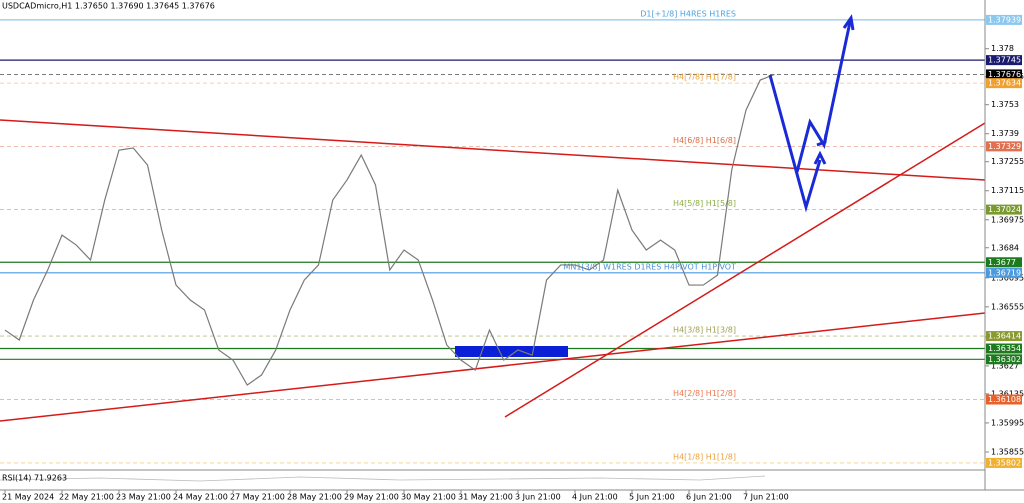  I want to click on x-tick-label: 30 May 21:00, so click(428, 497).